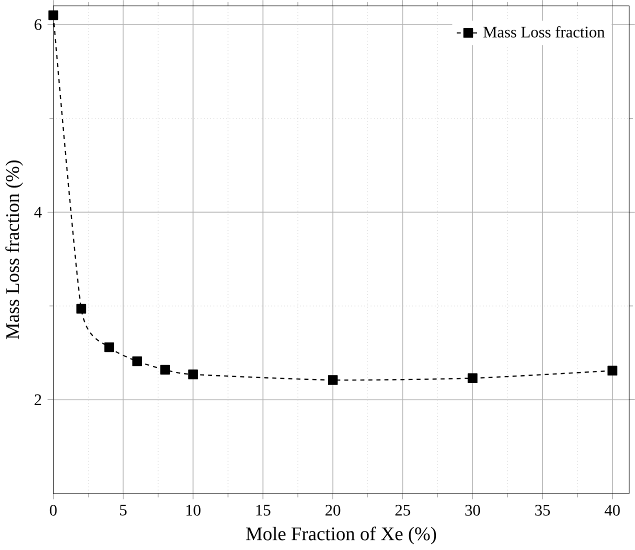 This screenshot has height=550, width=635. I want to click on x-tick-label: 20, so click(333, 510).